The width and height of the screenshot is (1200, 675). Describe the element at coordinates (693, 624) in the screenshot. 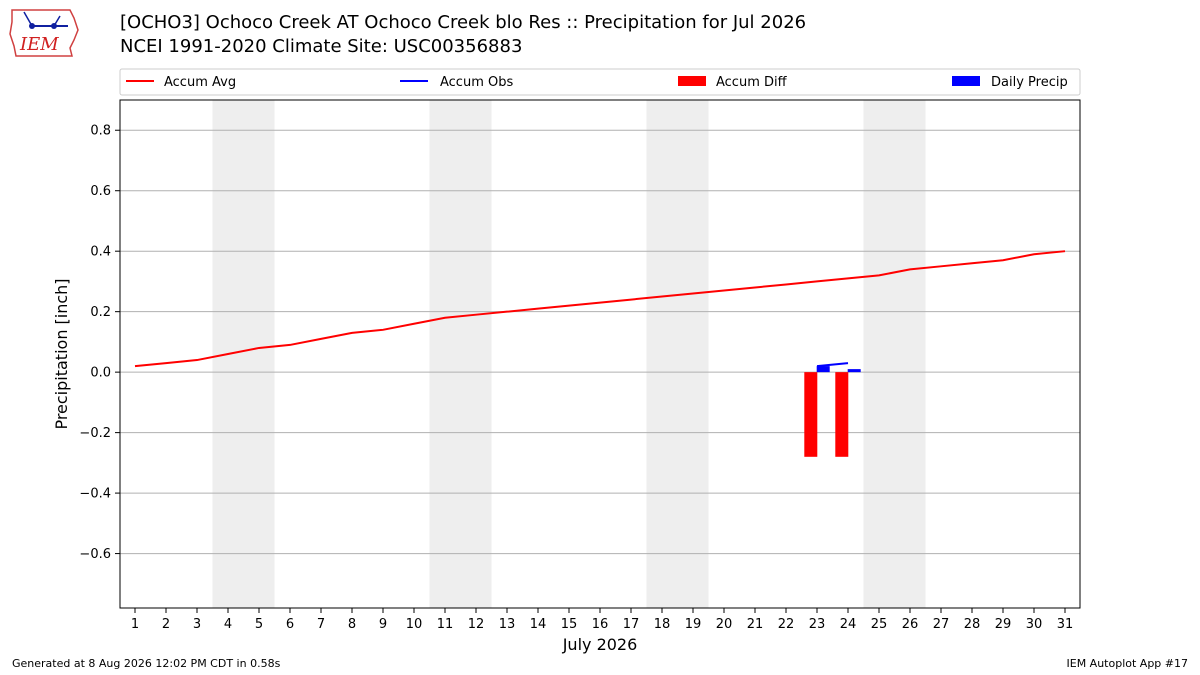

I see `xtick-label: 19` at that location.